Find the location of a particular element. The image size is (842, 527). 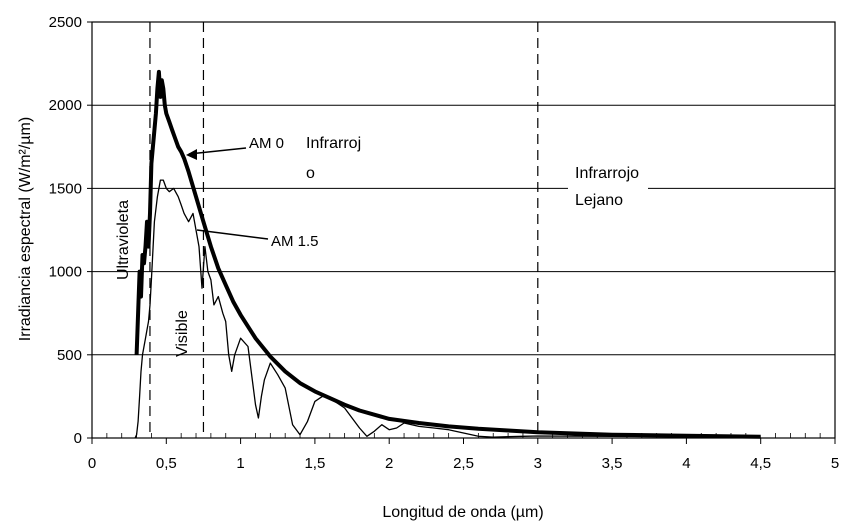

x-tick-label: 2,5 is located at coordinates (463, 463).